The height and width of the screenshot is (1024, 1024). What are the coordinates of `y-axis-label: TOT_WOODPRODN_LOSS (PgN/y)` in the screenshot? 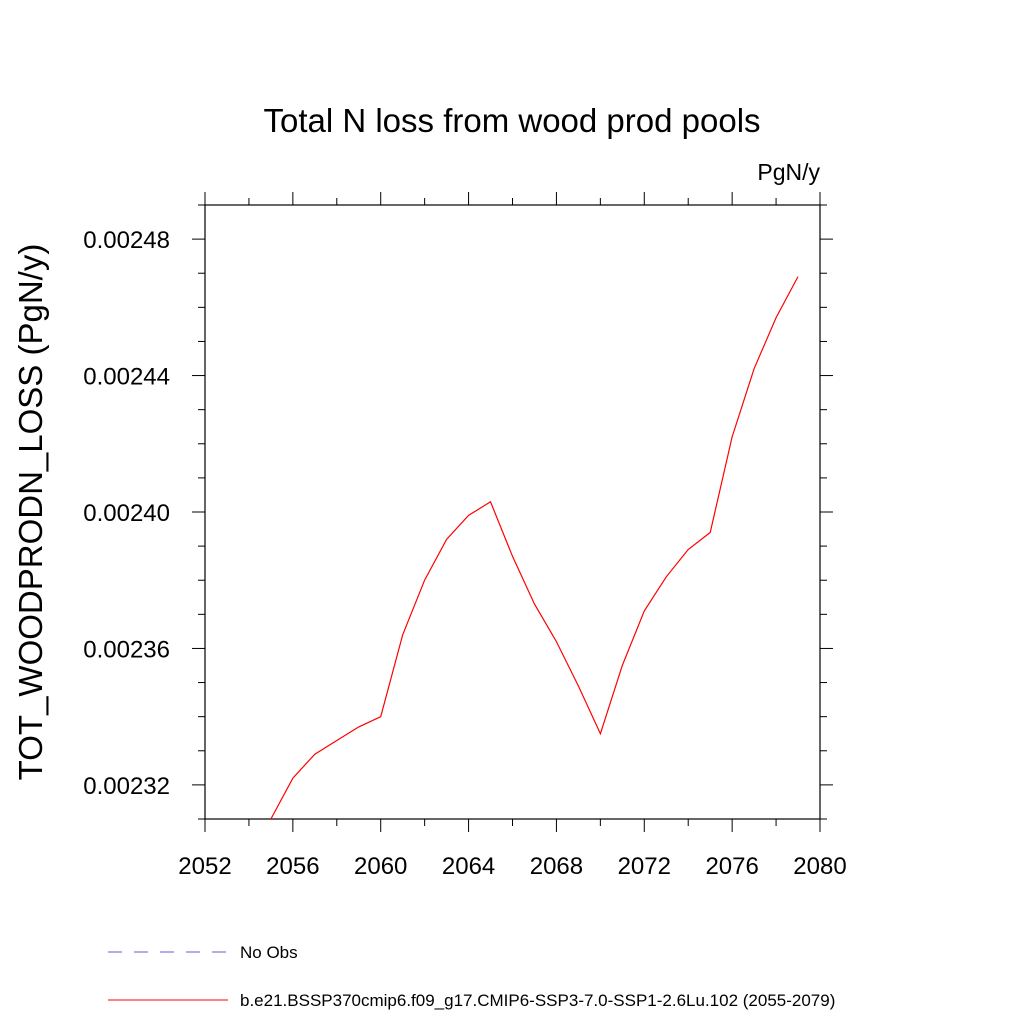 It's located at (30, 512).